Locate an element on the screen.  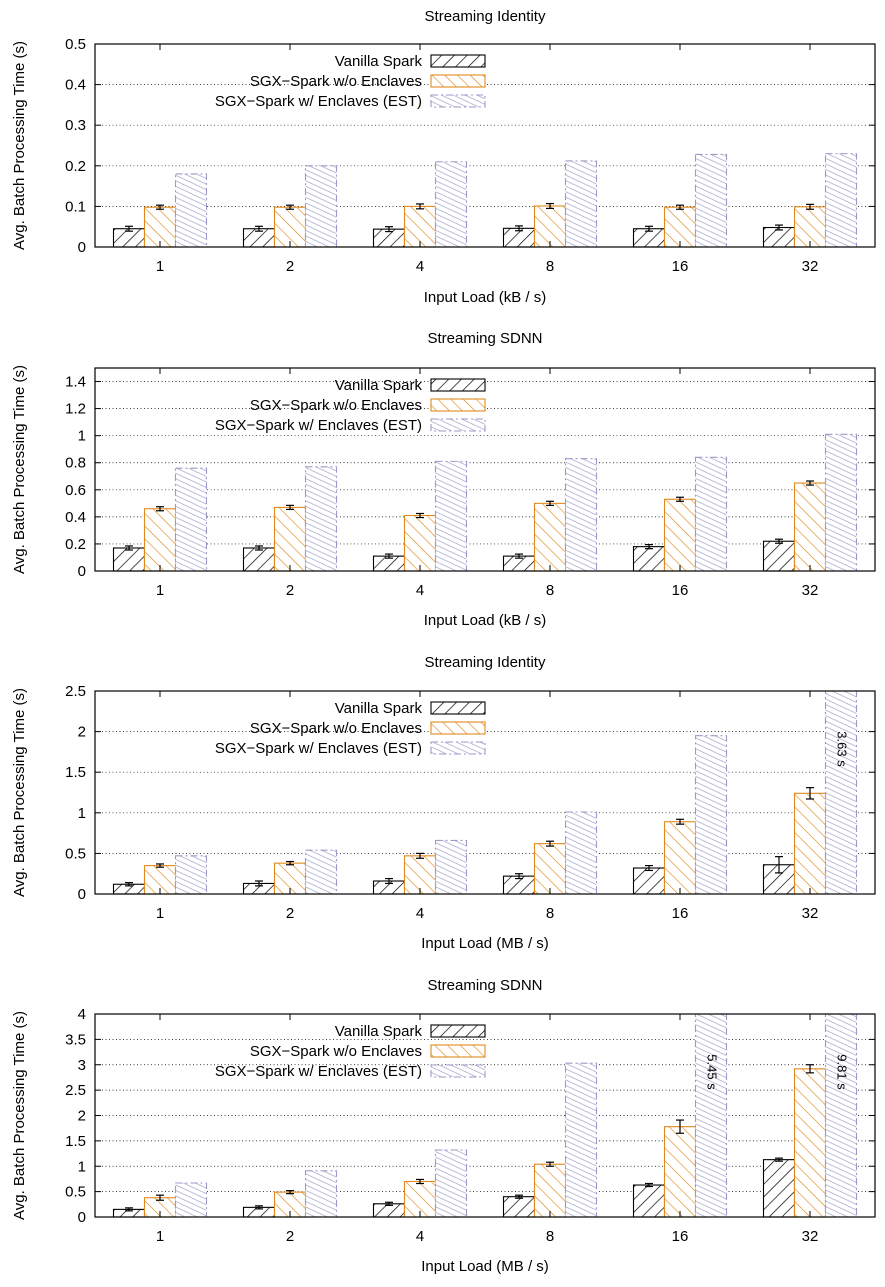
legend-swatch-vanilla is located at coordinates (458, 385).